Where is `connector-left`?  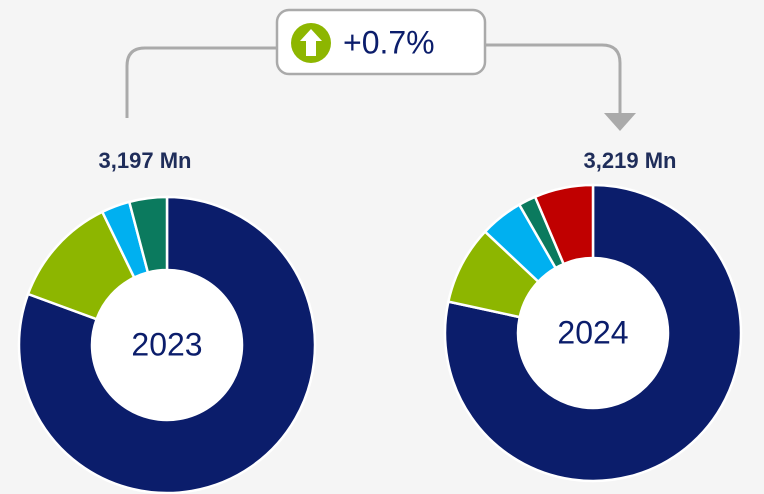 connector-left is located at coordinates (201, 82).